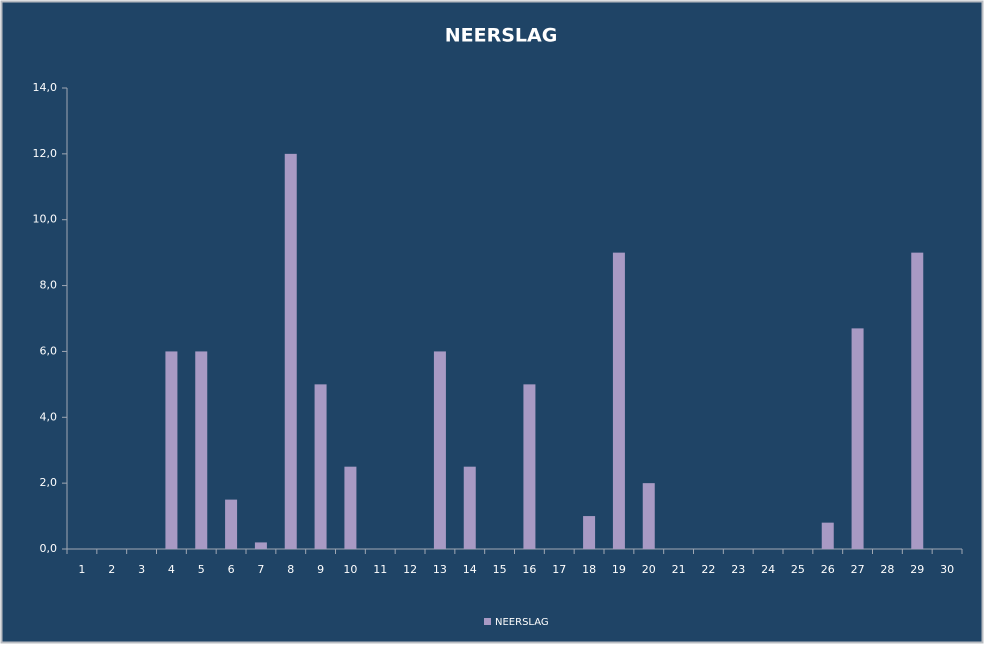  Describe the element at coordinates (320, 569) in the screenshot. I see `x-tick-label: 9` at that location.